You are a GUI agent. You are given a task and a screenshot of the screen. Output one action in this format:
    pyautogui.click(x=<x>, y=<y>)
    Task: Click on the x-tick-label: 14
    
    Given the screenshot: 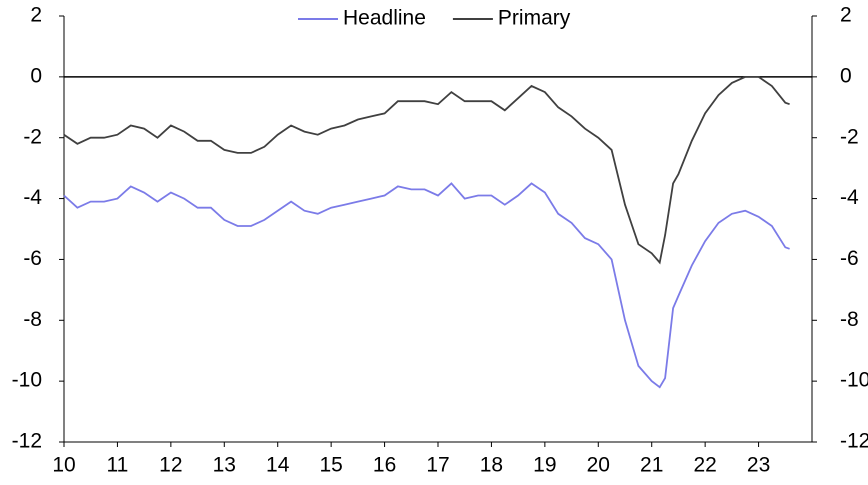 What is the action you would take?
    pyautogui.click(x=278, y=465)
    